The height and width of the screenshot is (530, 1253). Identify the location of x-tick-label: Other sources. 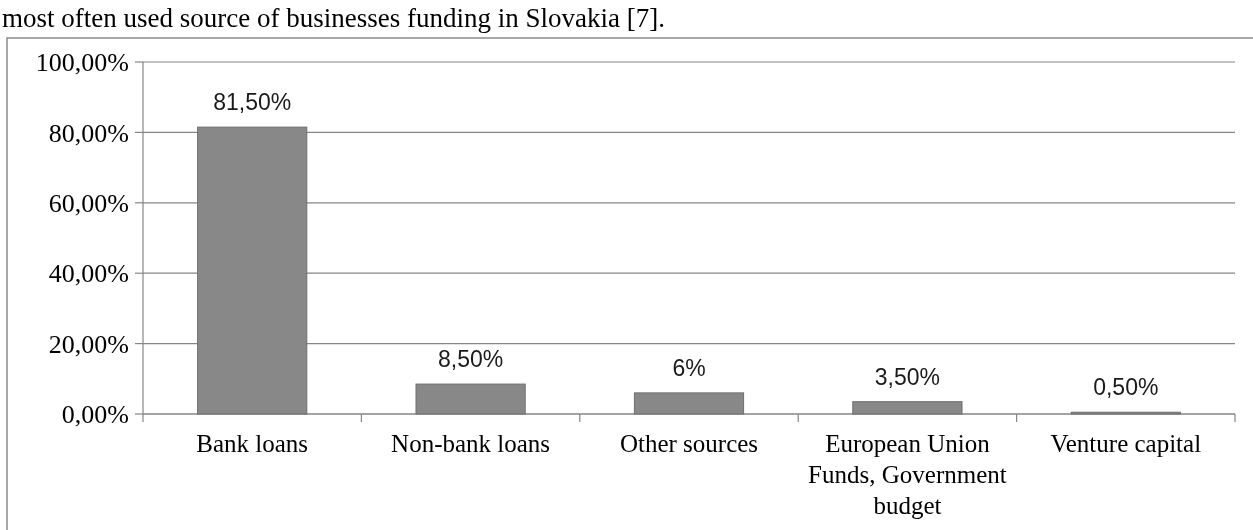
(689, 443).